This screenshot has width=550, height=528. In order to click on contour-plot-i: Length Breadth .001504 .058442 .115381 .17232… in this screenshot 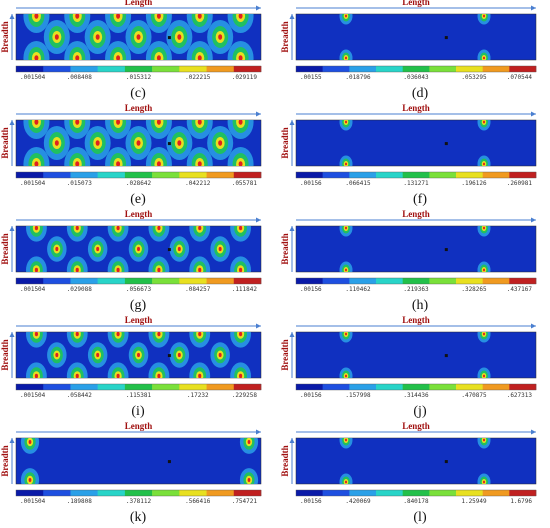, I will do `click(131, 357)`.